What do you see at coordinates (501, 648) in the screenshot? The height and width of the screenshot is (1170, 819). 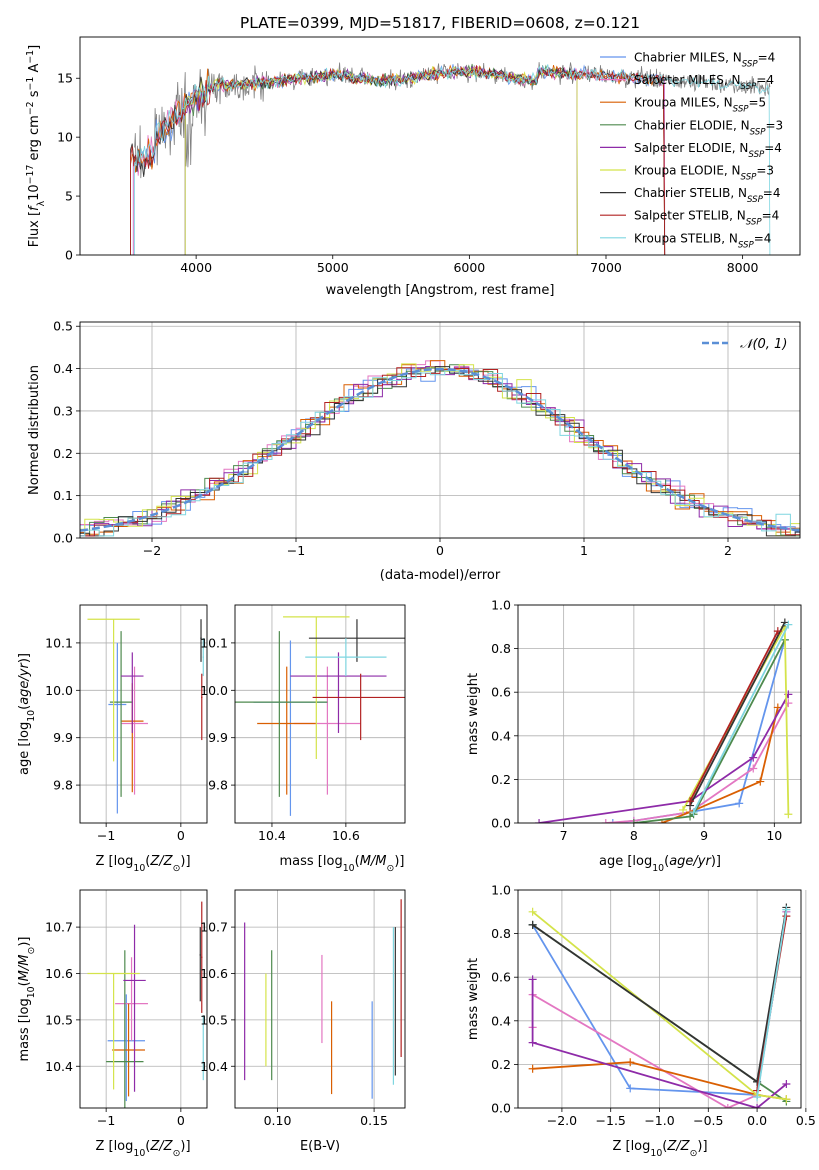 I see `y-tick-label: 0.8` at bounding box center [501, 648].